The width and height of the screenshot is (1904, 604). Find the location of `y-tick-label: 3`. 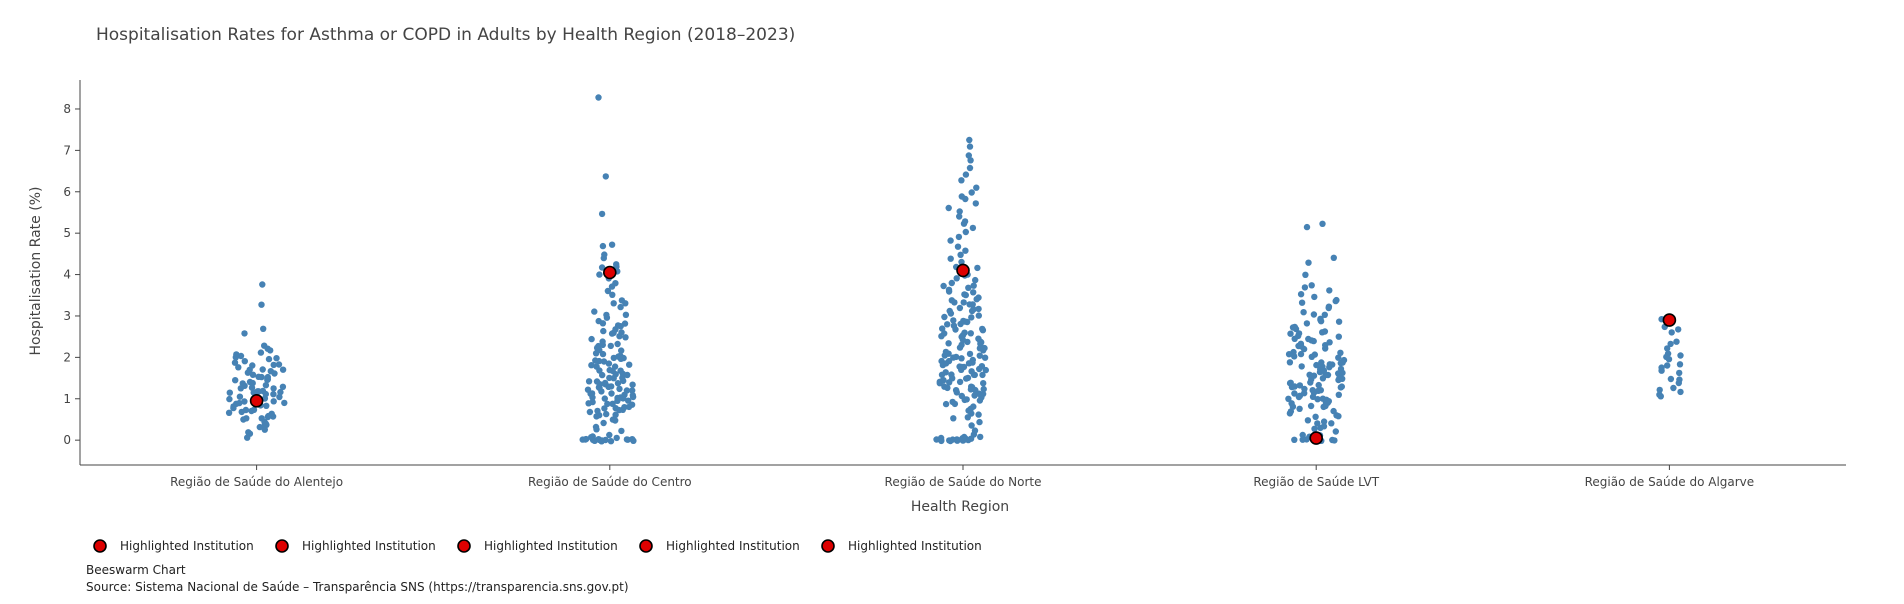

y-tick-label: 3 is located at coordinates (67, 316).